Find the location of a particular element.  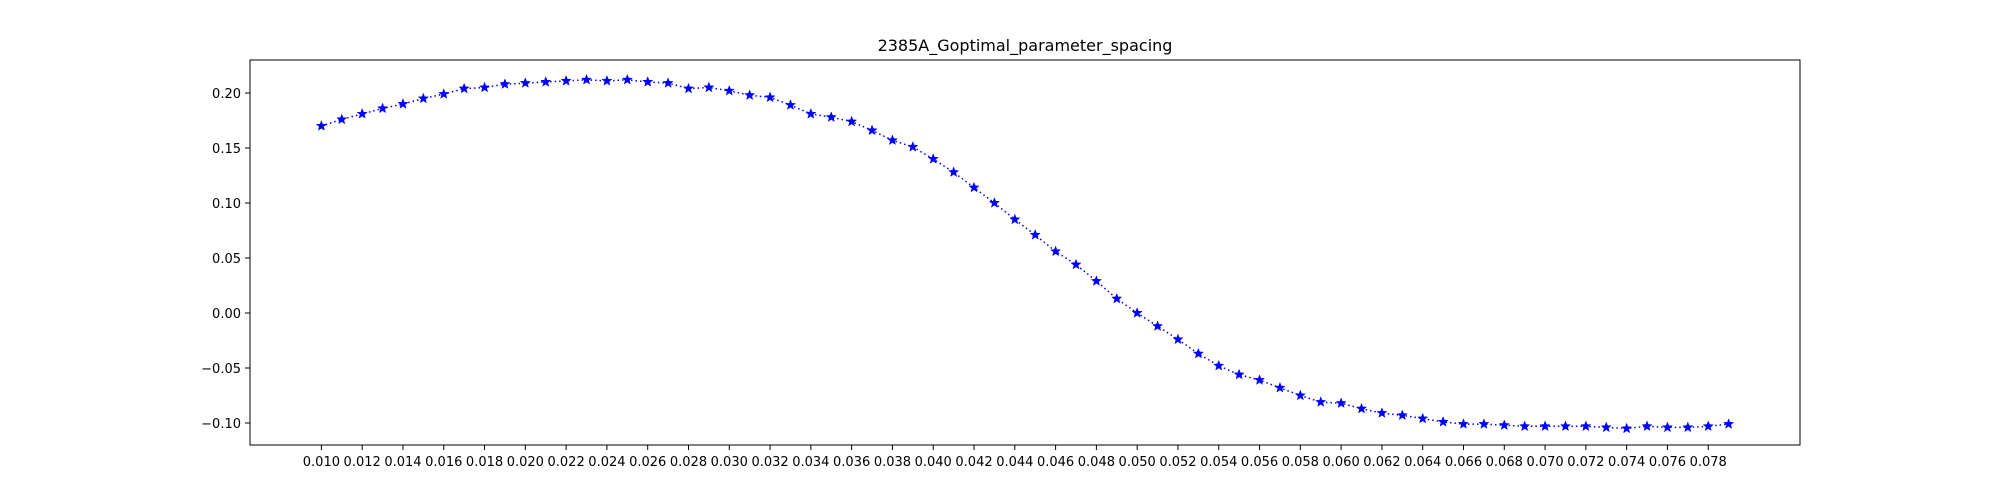

x-tick-label: 0.026 is located at coordinates (647, 462).